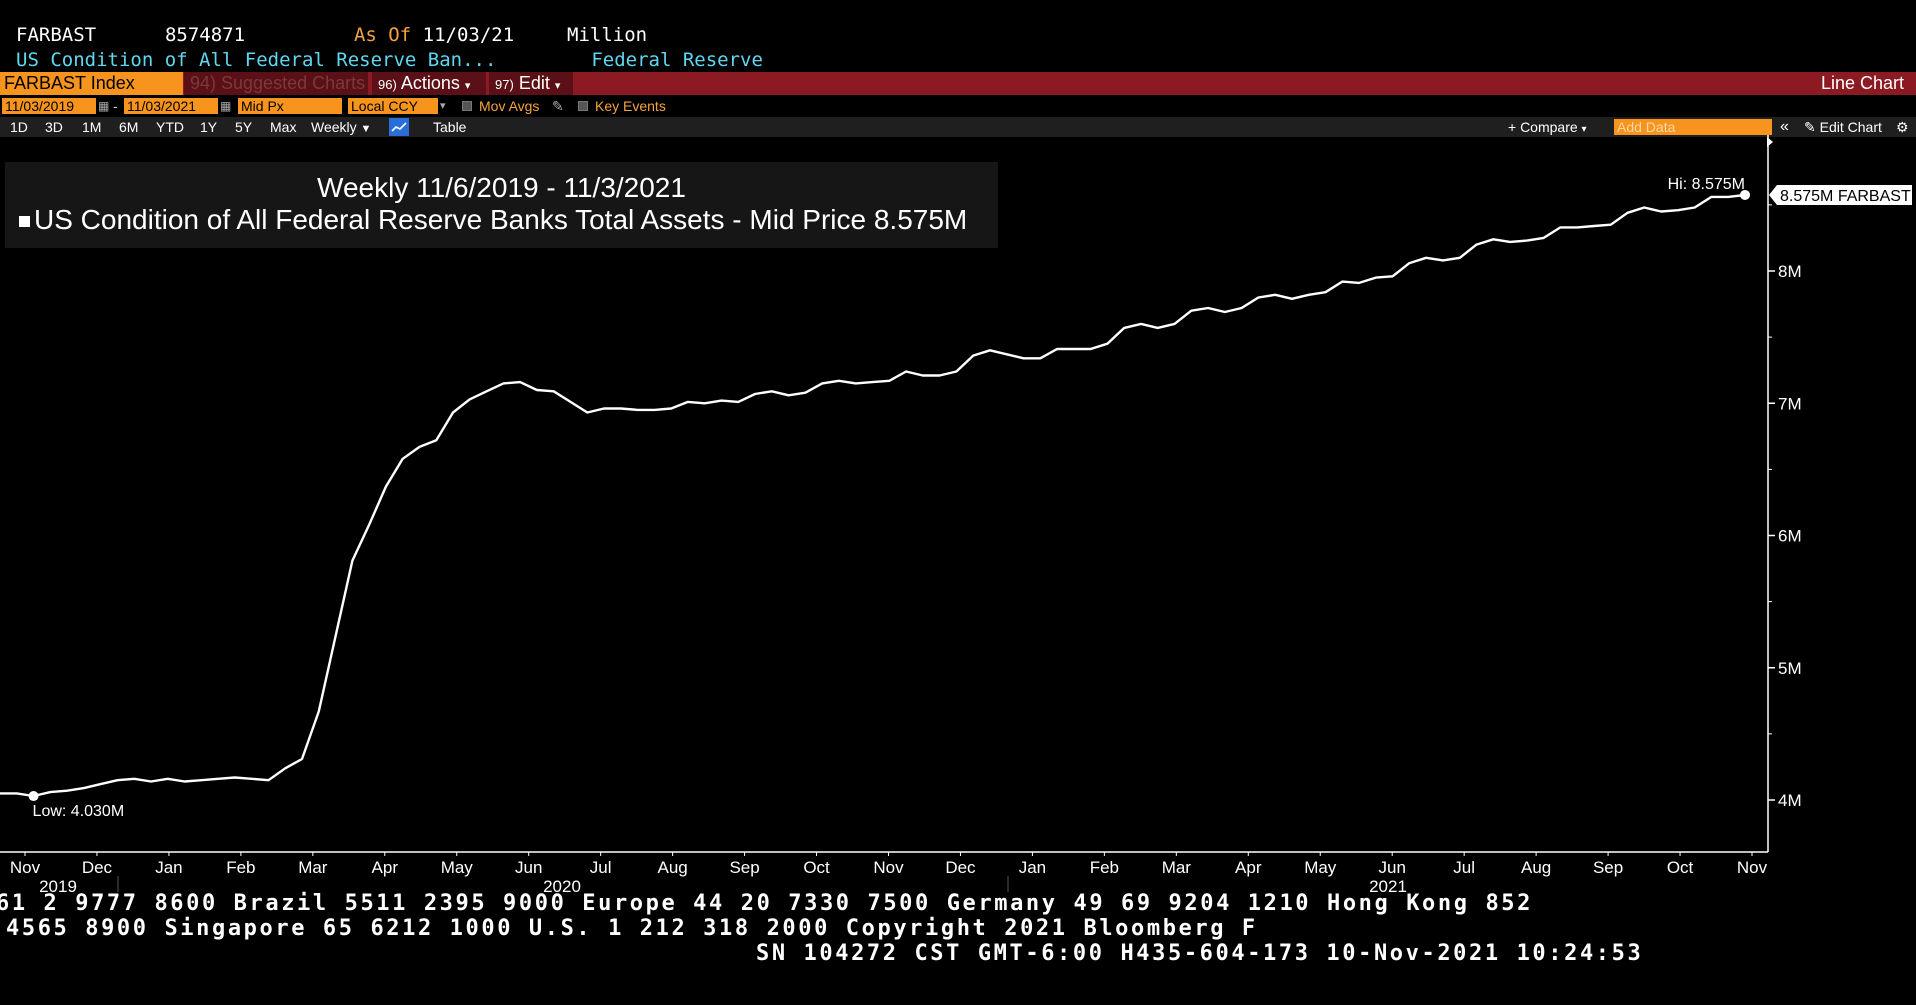  I want to click on compare-button: + Compare ▾, so click(1547, 127).